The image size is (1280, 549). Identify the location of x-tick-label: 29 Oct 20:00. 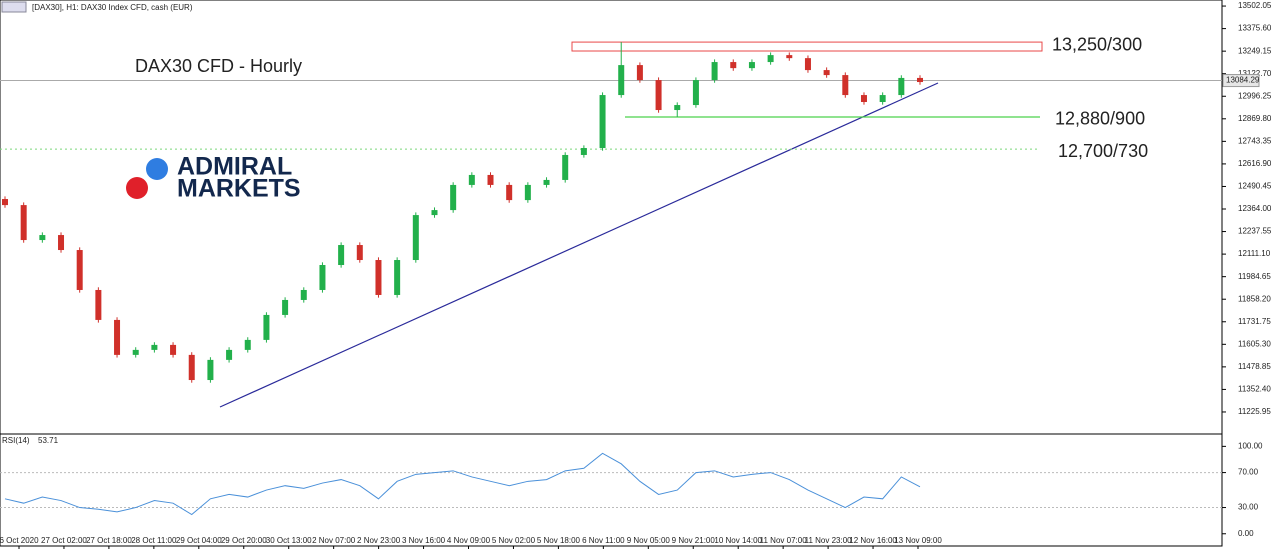
(244, 540).